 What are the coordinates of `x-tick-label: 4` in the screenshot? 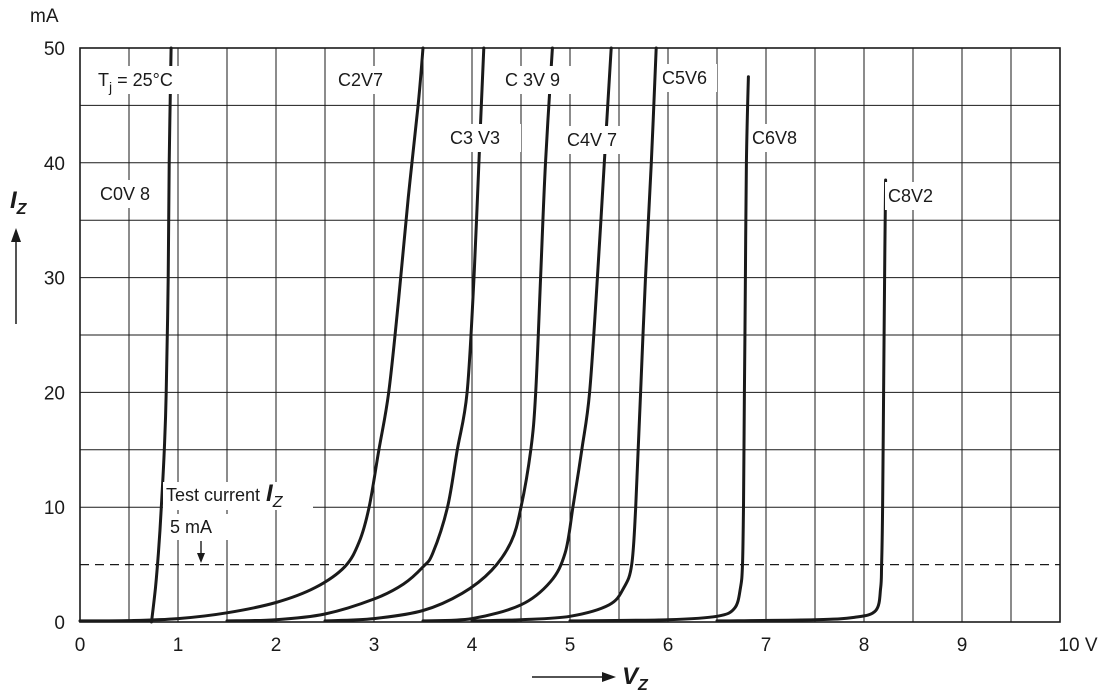 It's located at (472, 645).